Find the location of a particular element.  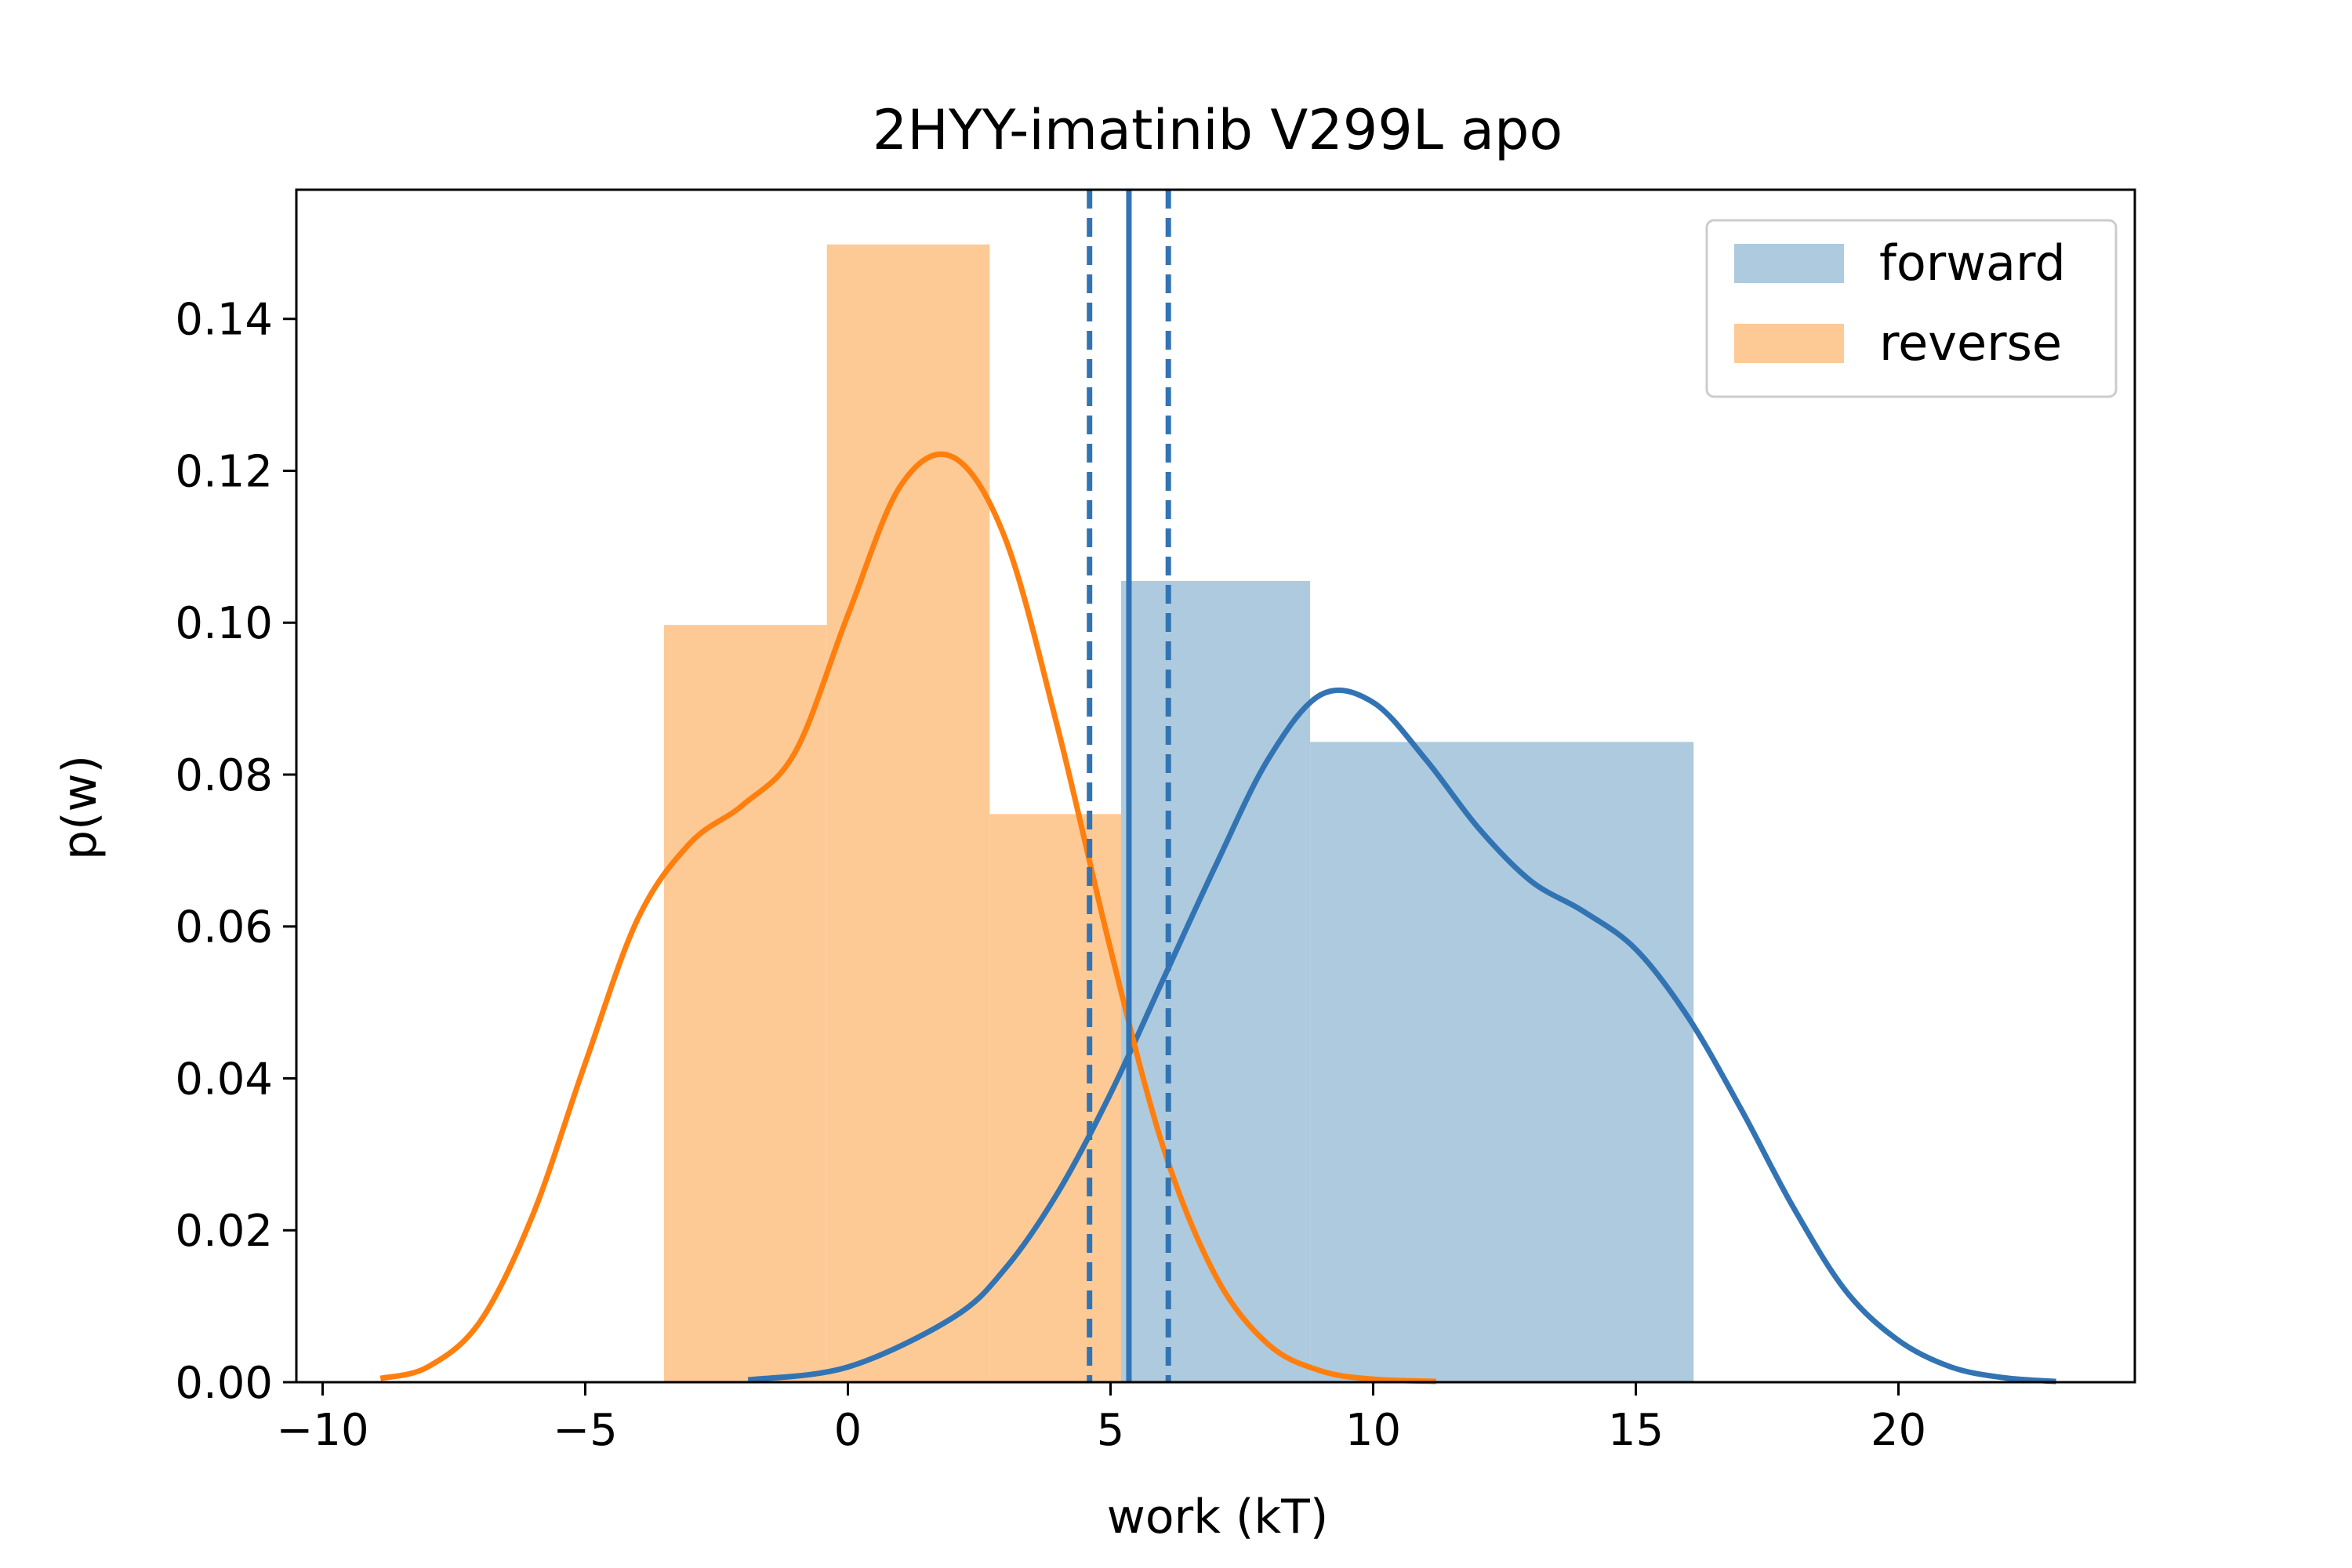

y-axis-label: p(w) is located at coordinates (80, 807).